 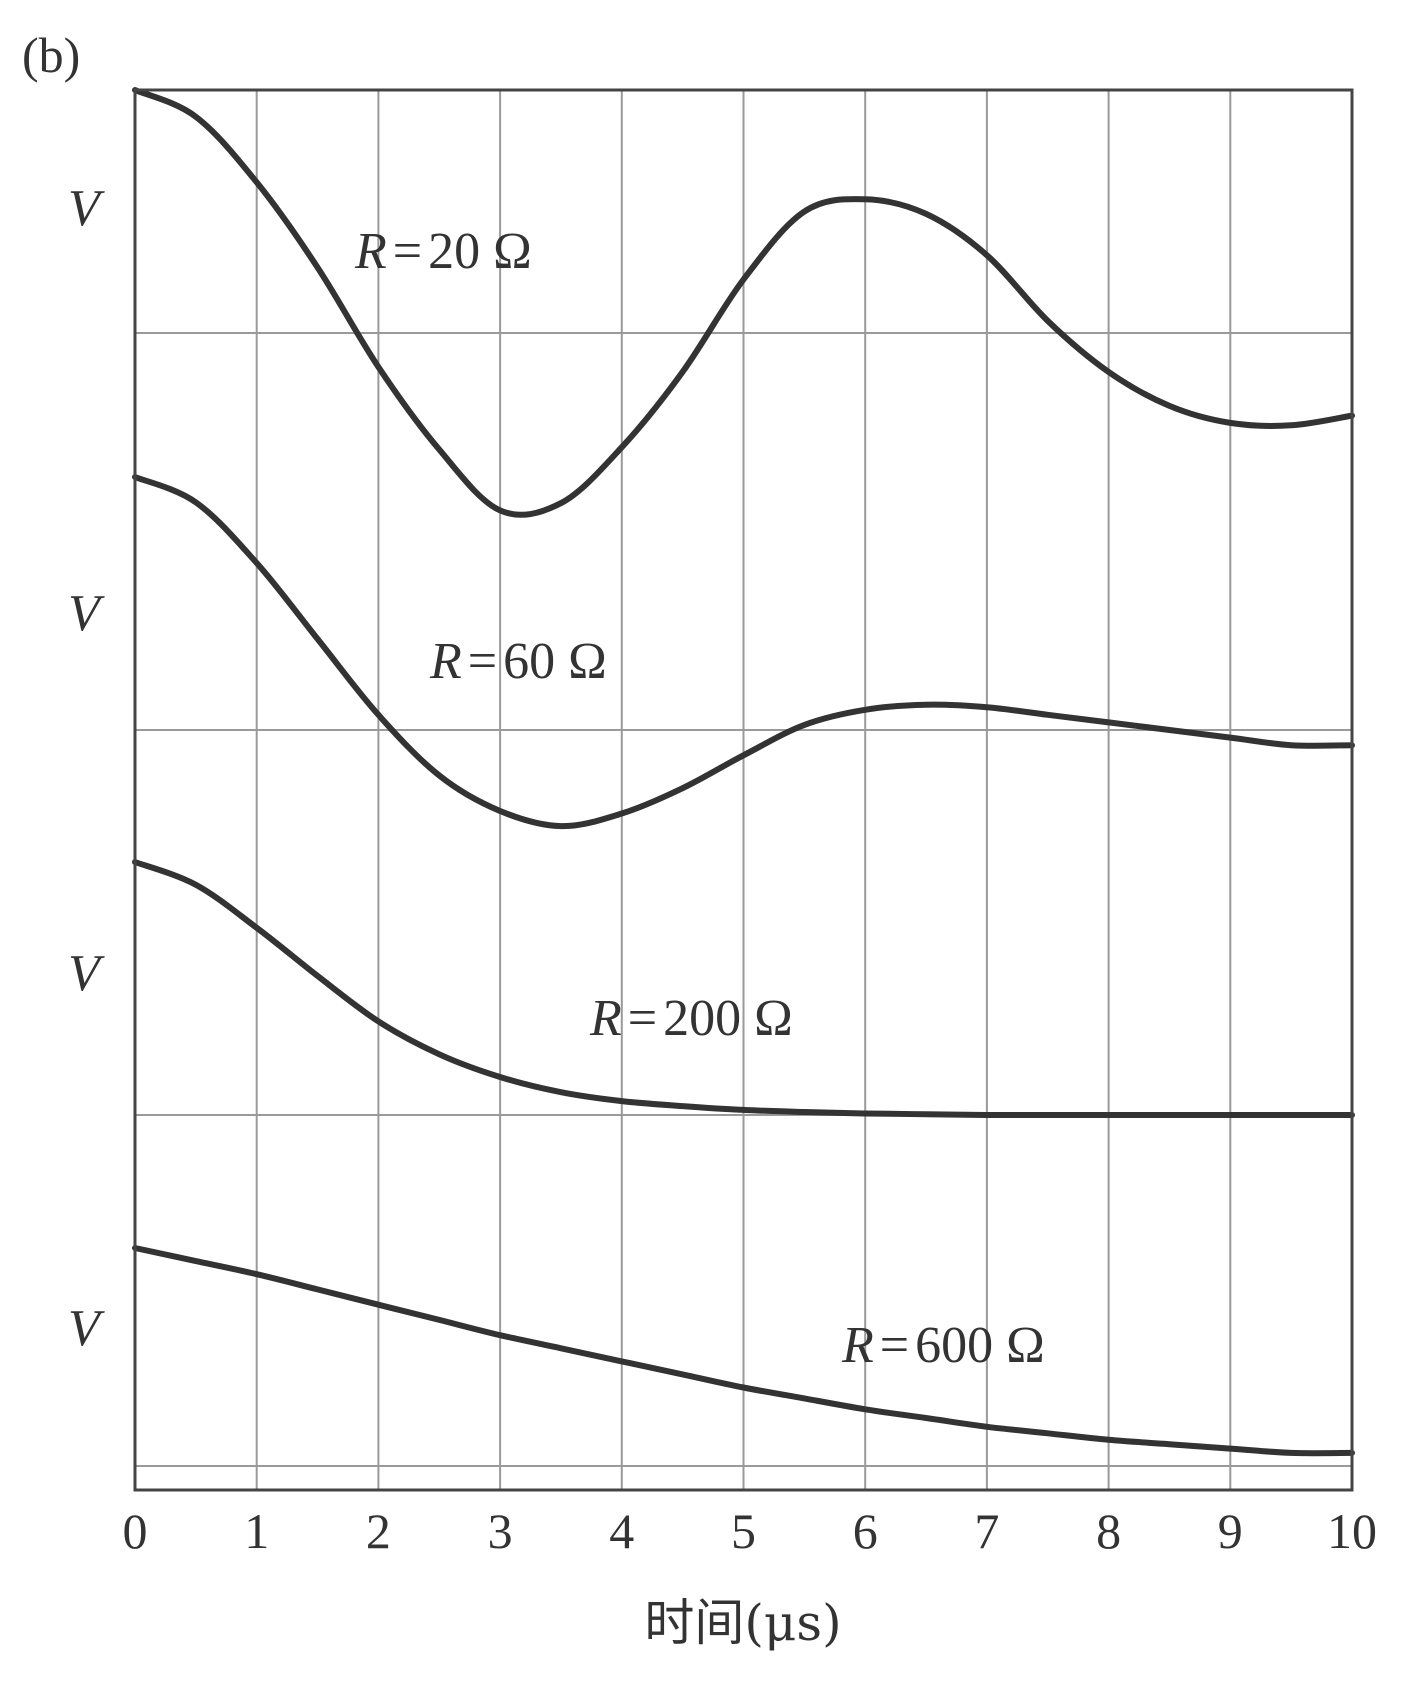 What do you see at coordinates (135, 1531) in the screenshot?
I see `x-tick-label: 0` at bounding box center [135, 1531].